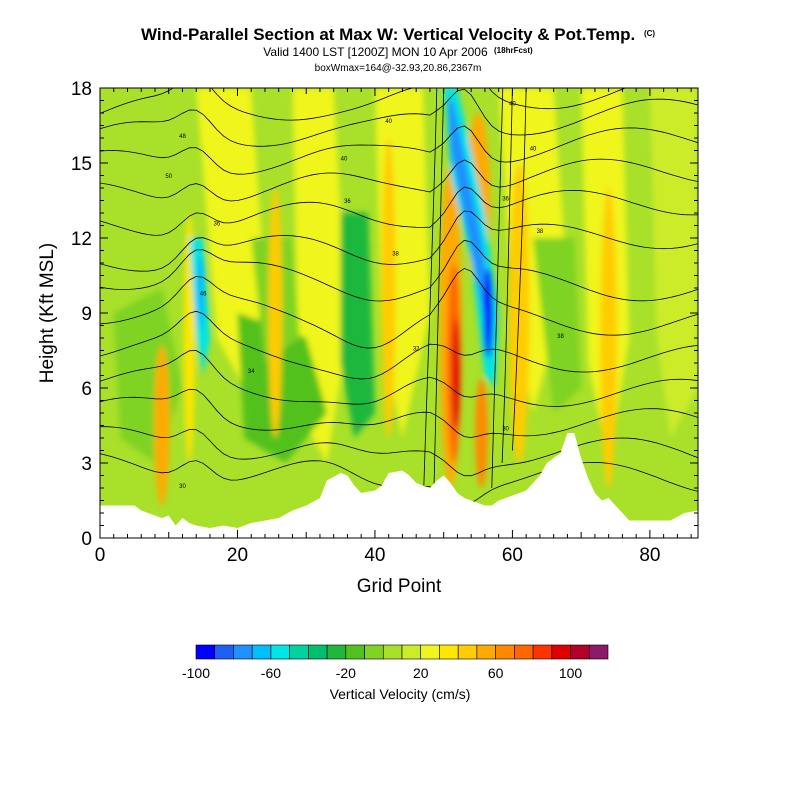 This screenshot has height=800, width=800. I want to click on y-tick-label: 18, so click(81, 89).